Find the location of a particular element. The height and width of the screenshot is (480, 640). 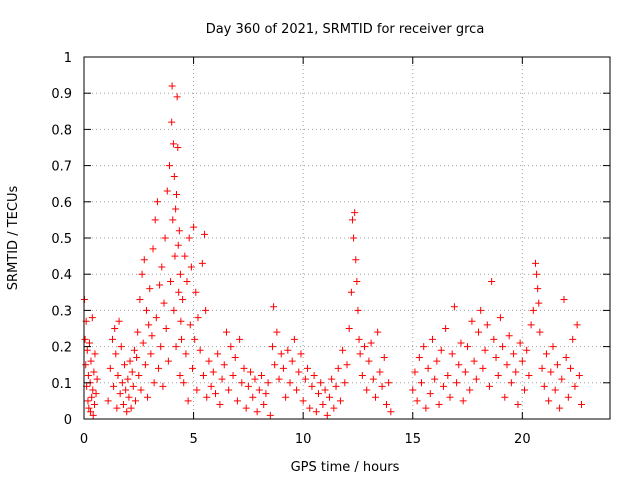

x-tick-label: 0 is located at coordinates (84, 439).